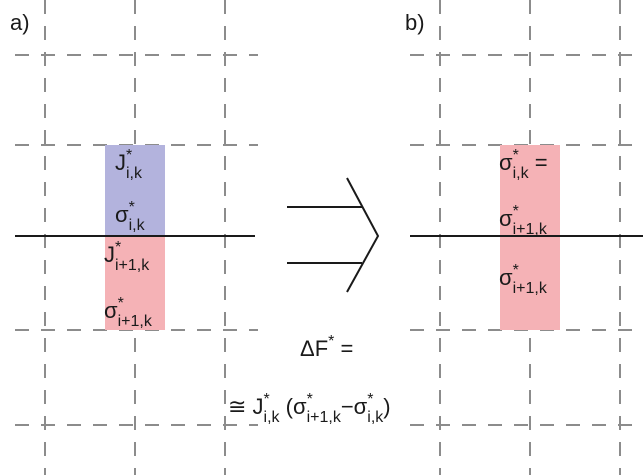 The width and height of the screenshot is (643, 475). Describe the element at coordinates (314, 348) in the screenshot. I see `symbol: ΔF` at that location.